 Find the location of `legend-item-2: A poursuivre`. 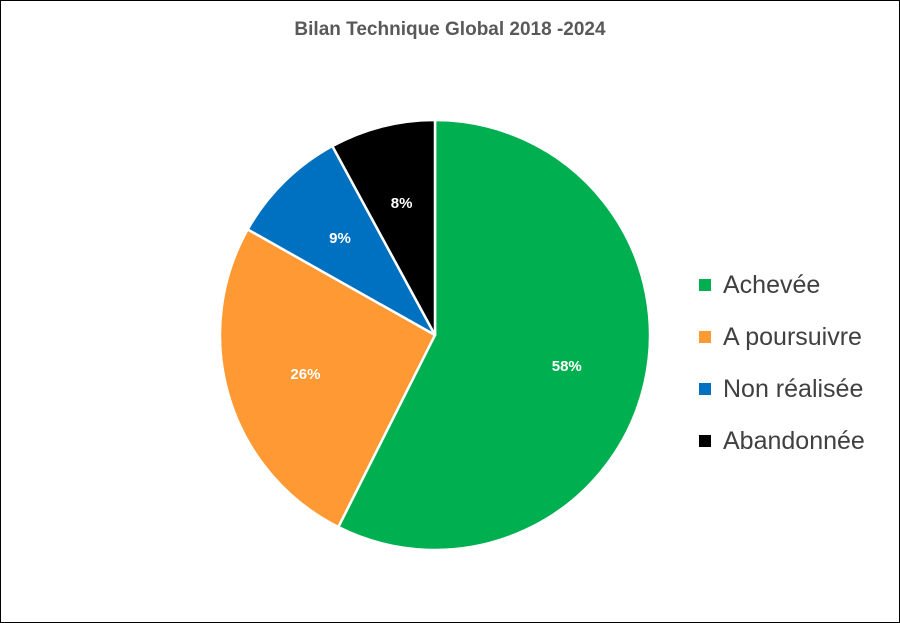

legend-item-2: A poursuivre is located at coordinates (782, 337).